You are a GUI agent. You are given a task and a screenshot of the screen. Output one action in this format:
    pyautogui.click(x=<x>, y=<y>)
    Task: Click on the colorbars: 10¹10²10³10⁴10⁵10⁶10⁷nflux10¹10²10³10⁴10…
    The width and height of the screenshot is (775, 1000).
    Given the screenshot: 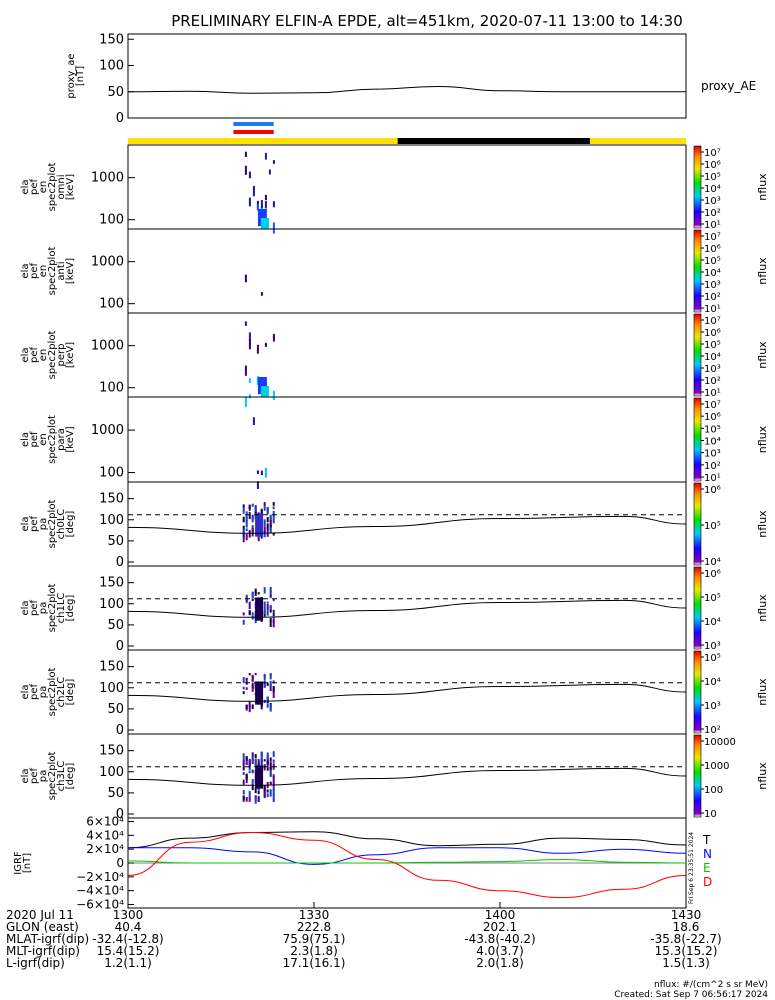 What is the action you would take?
    pyautogui.click(x=731, y=482)
    